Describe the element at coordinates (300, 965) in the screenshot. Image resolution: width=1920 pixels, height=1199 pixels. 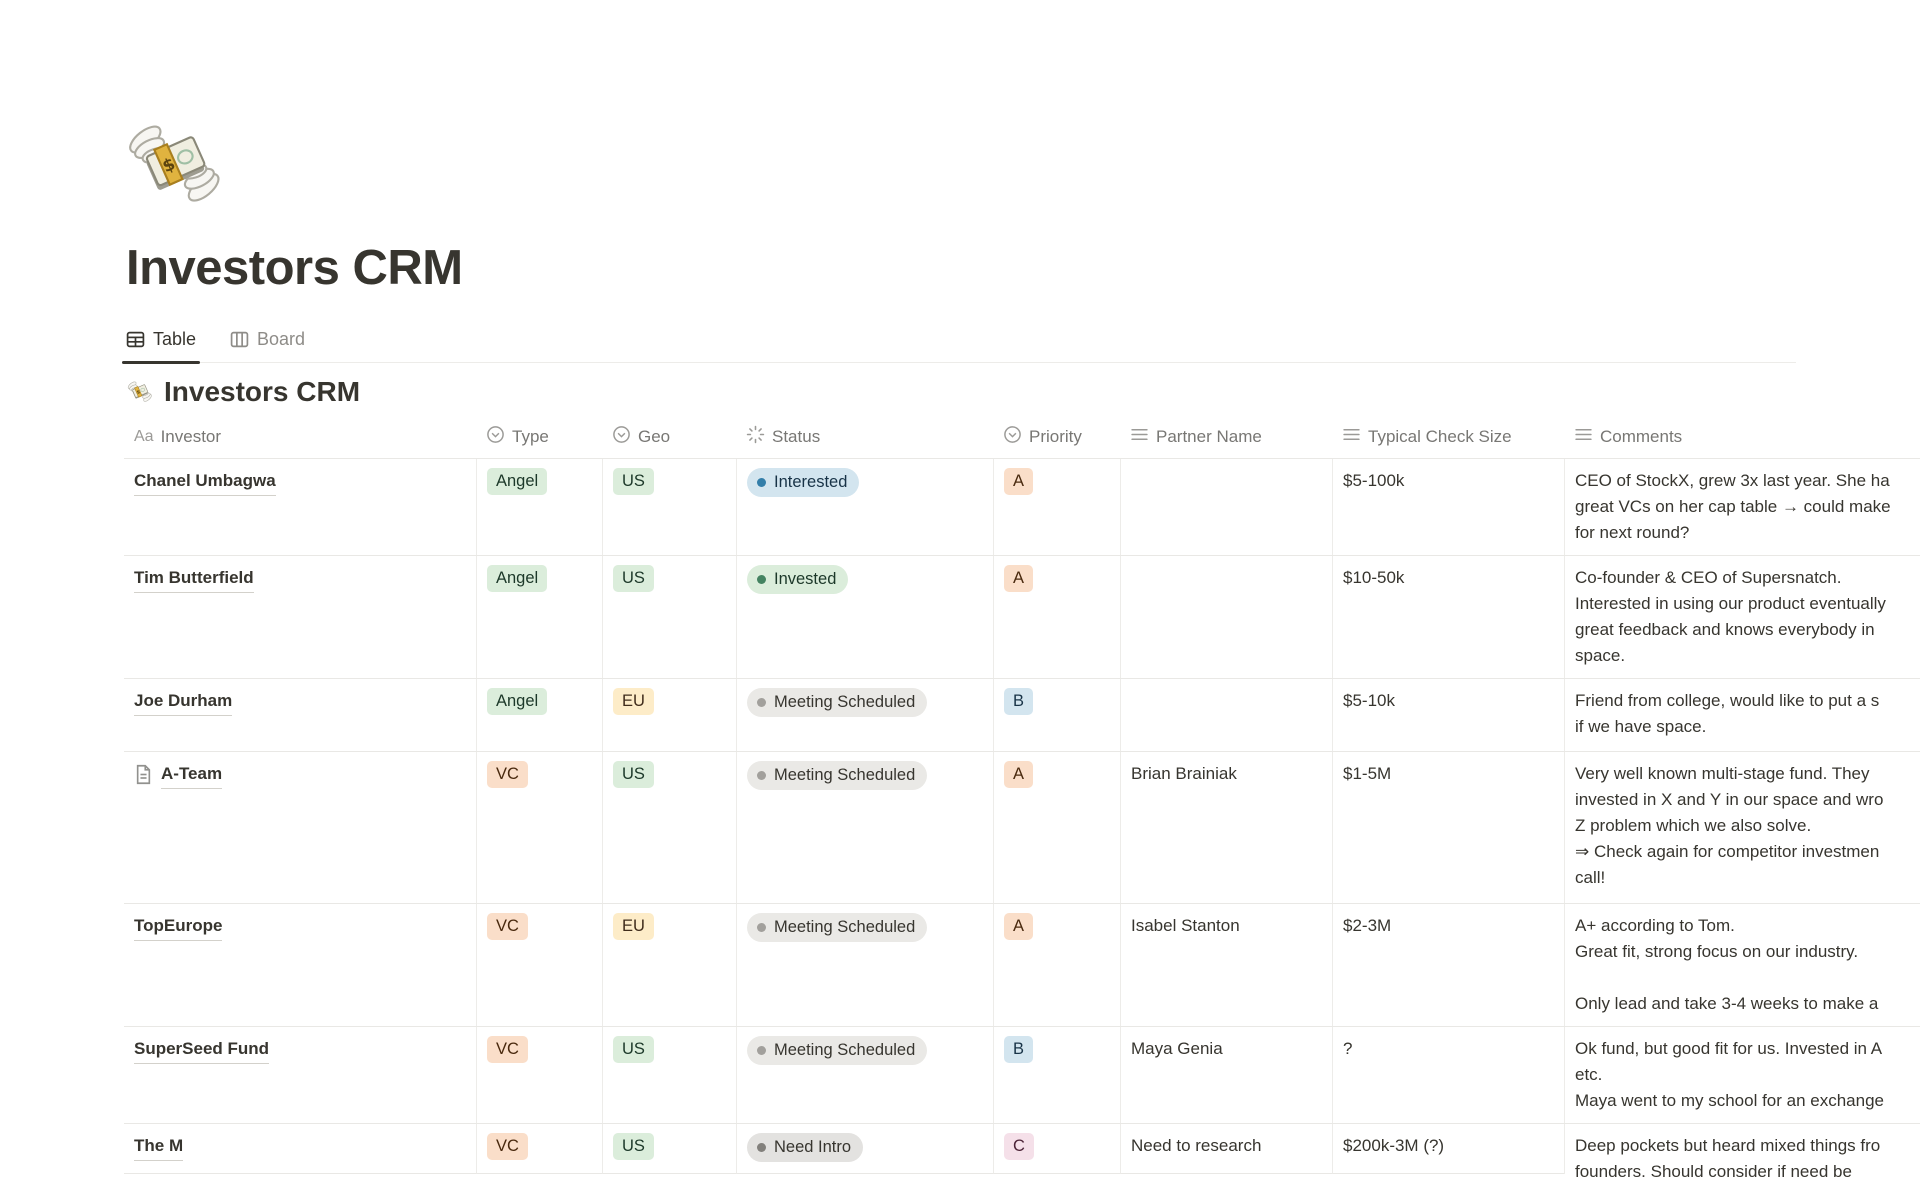
I see `investor-cell: TopEurope` at that location.